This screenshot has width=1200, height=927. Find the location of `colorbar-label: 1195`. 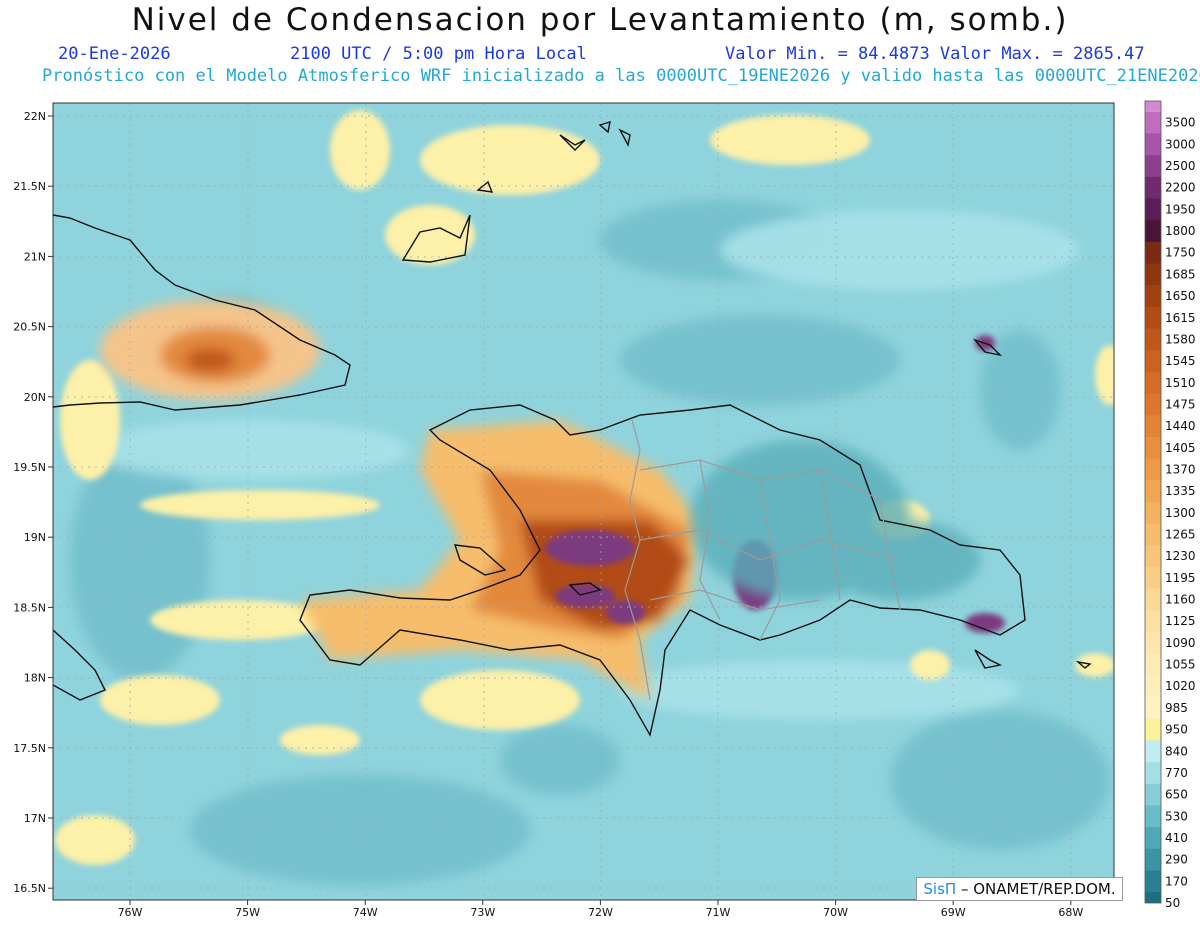

colorbar-label: 1195 is located at coordinates (1180, 578).